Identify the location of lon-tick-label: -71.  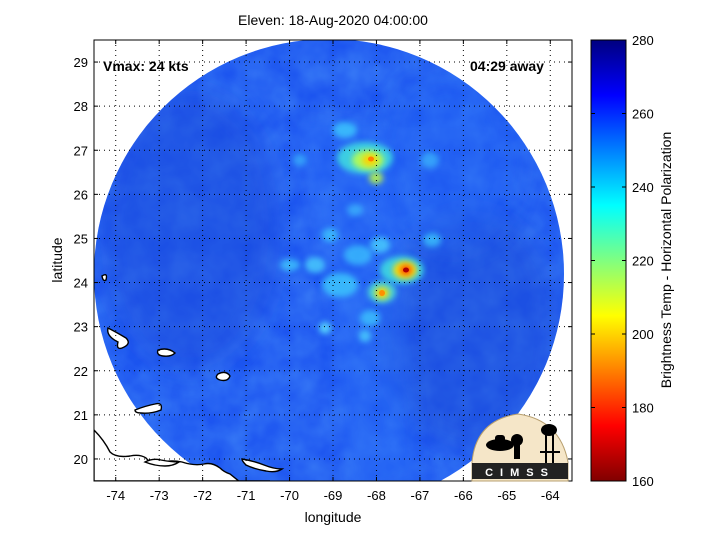
(246, 495).